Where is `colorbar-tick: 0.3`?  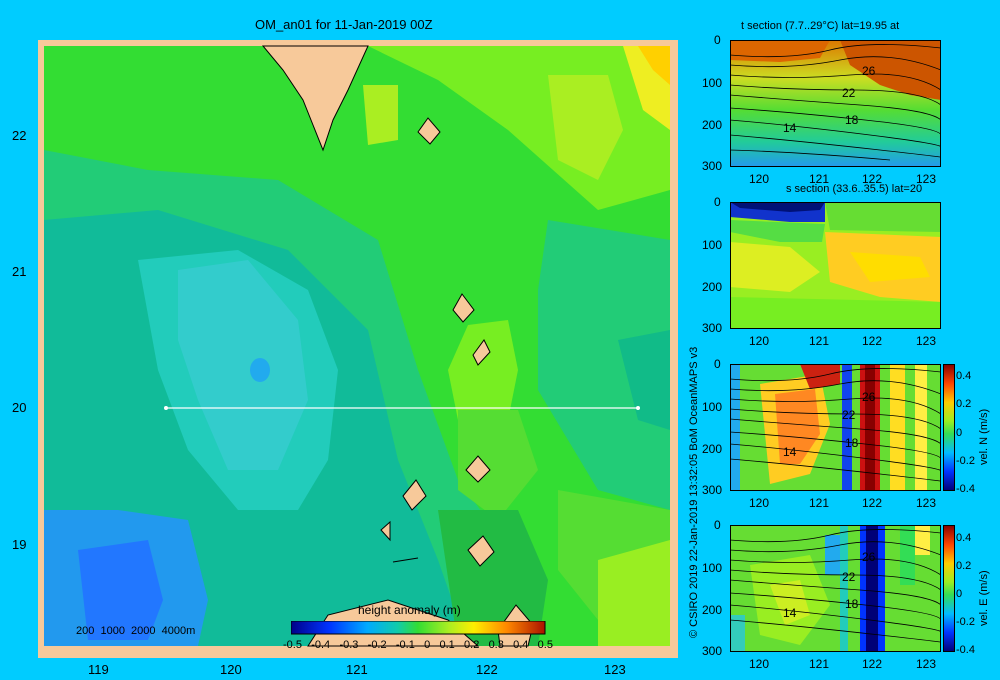 colorbar-tick: 0.3 is located at coordinates (496, 645).